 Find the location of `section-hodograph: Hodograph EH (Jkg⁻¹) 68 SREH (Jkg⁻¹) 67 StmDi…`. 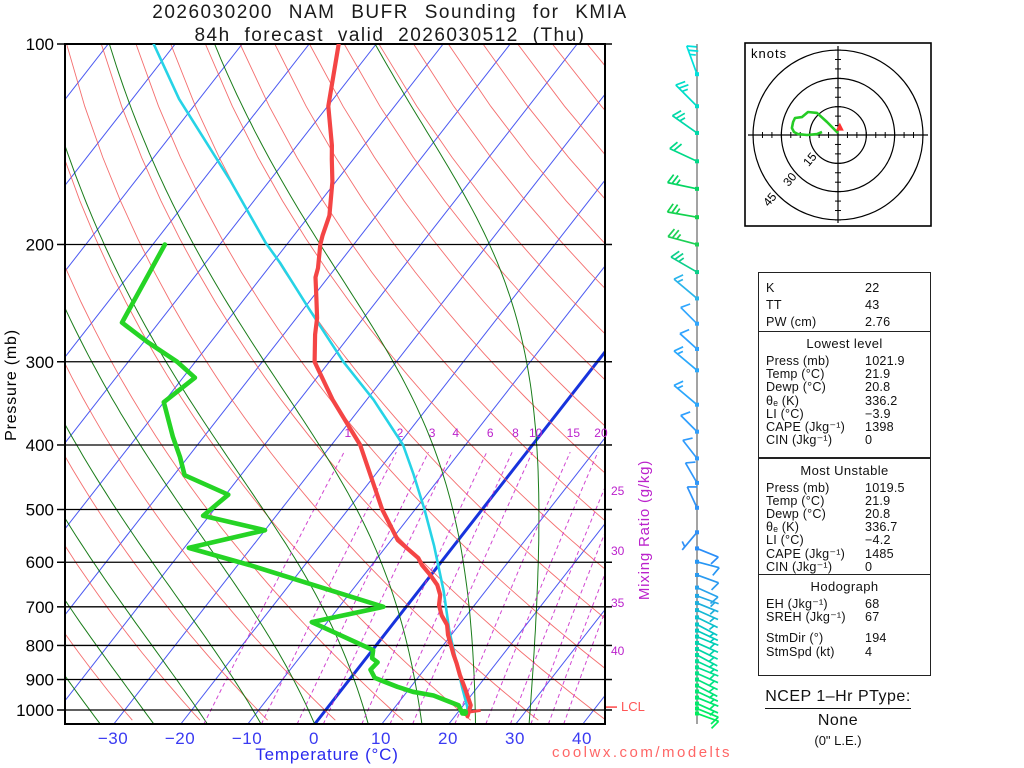

section-hodograph: Hodograph EH (Jkg⁻¹) 68 SREH (Jkg⁻¹) 67 StmDi… is located at coordinates (844, 616).